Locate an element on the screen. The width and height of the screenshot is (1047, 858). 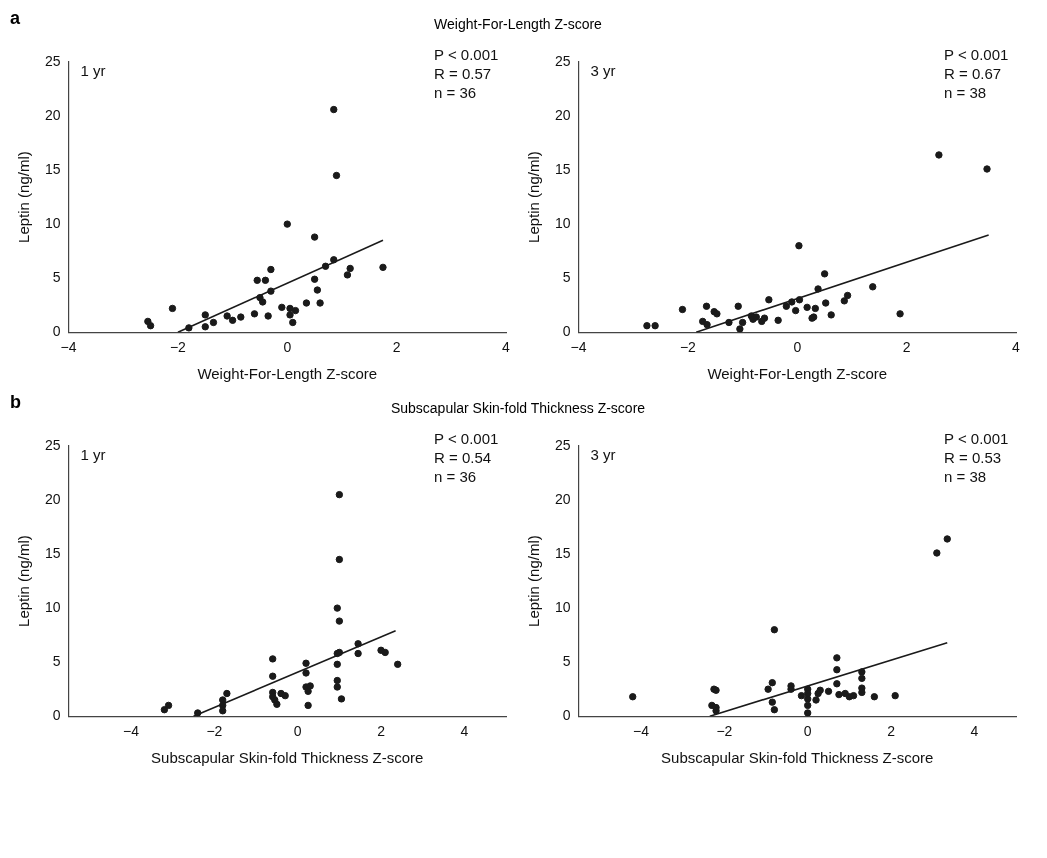
annotation: R = 0.57 is located at coordinates (463, 73).